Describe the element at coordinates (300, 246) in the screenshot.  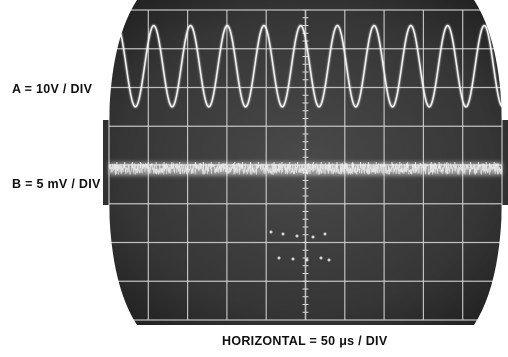
I see `stray-dots` at that location.